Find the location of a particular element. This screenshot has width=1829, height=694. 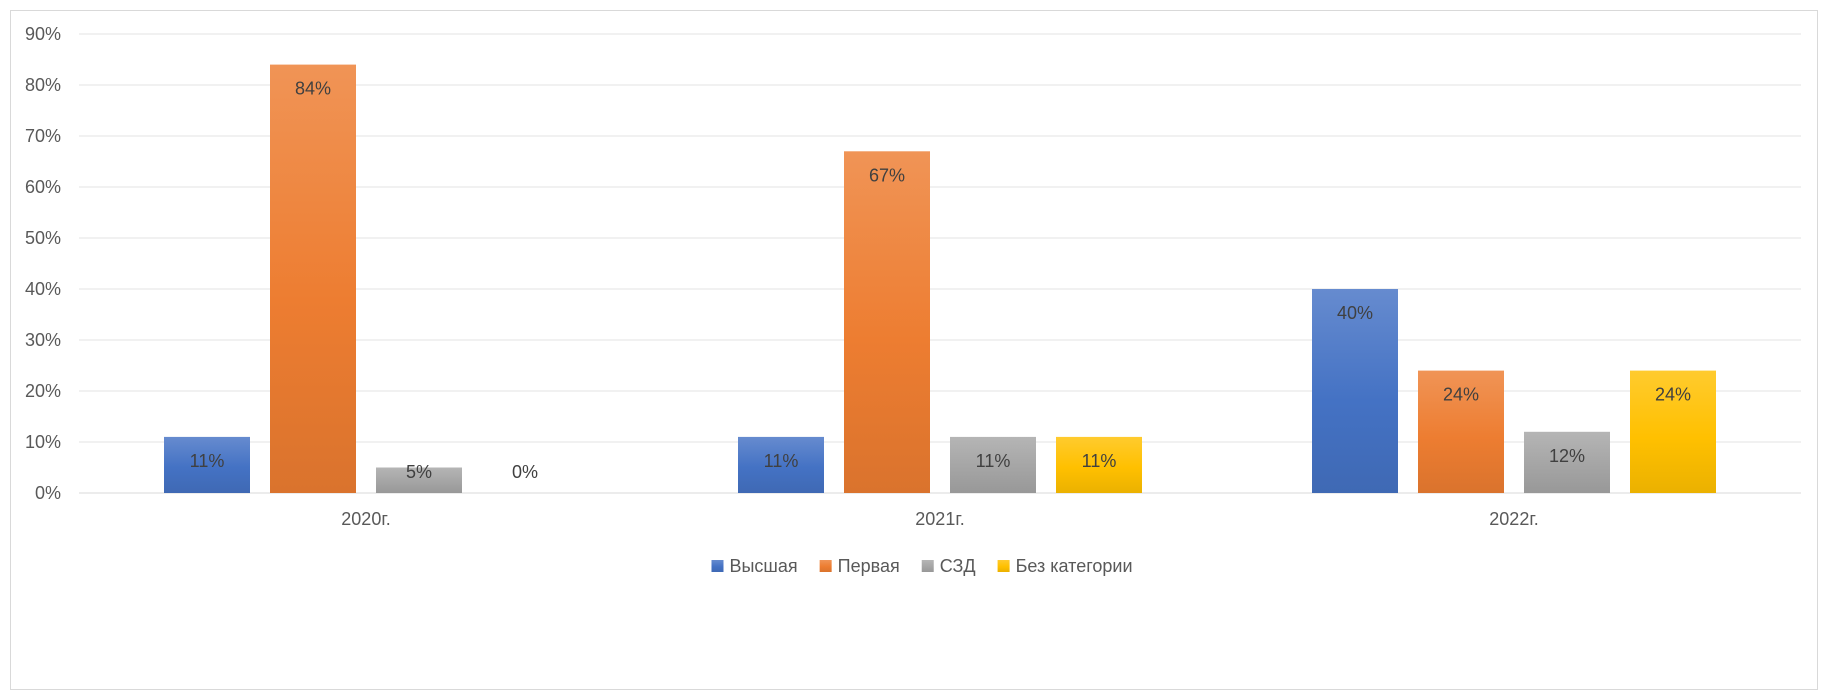

data-label: 0% is located at coordinates (525, 472).